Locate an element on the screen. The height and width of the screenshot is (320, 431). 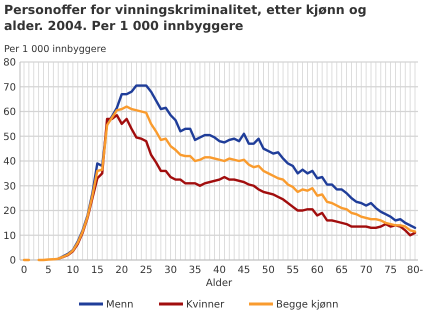
x-tick-label: 75 is located at coordinates (390, 270).